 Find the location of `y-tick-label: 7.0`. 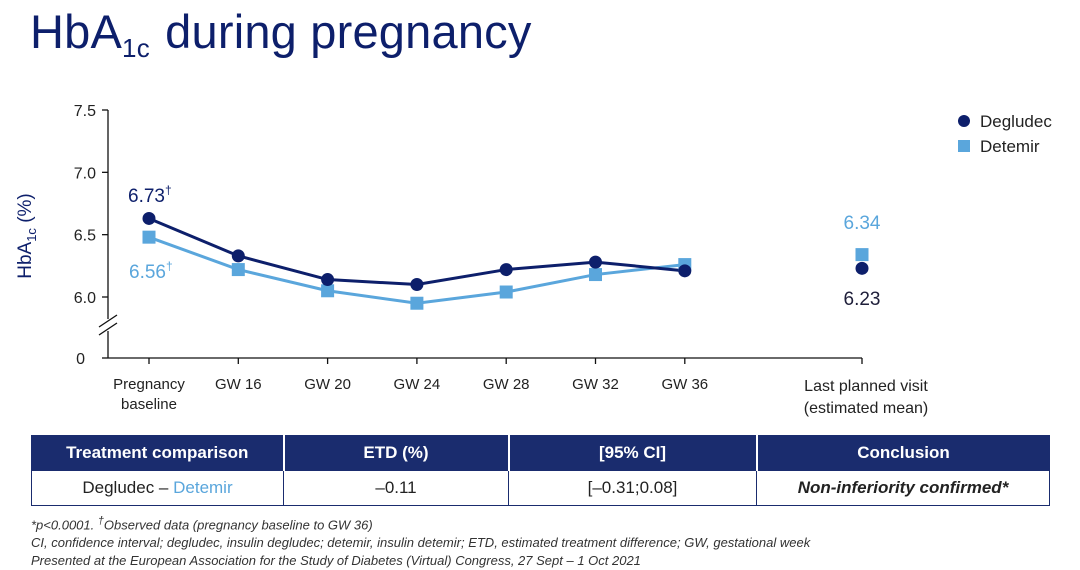

y-tick-label: 7.0 is located at coordinates (85, 173).